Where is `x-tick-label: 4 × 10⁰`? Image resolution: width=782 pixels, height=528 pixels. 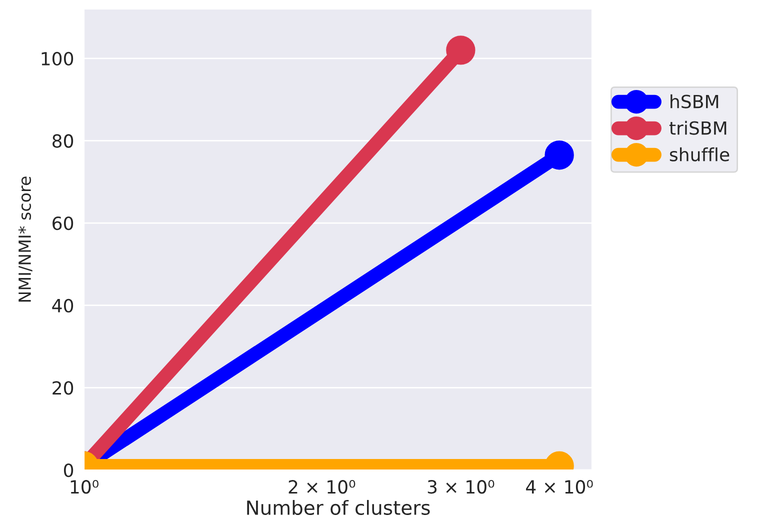
x-tick-label: 4 × 10⁰ is located at coordinates (559, 487).